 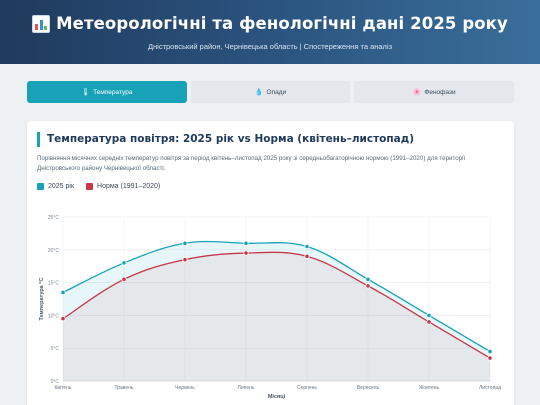 I want to click on legend-item-2025: 2025 рік, so click(x=55, y=186).